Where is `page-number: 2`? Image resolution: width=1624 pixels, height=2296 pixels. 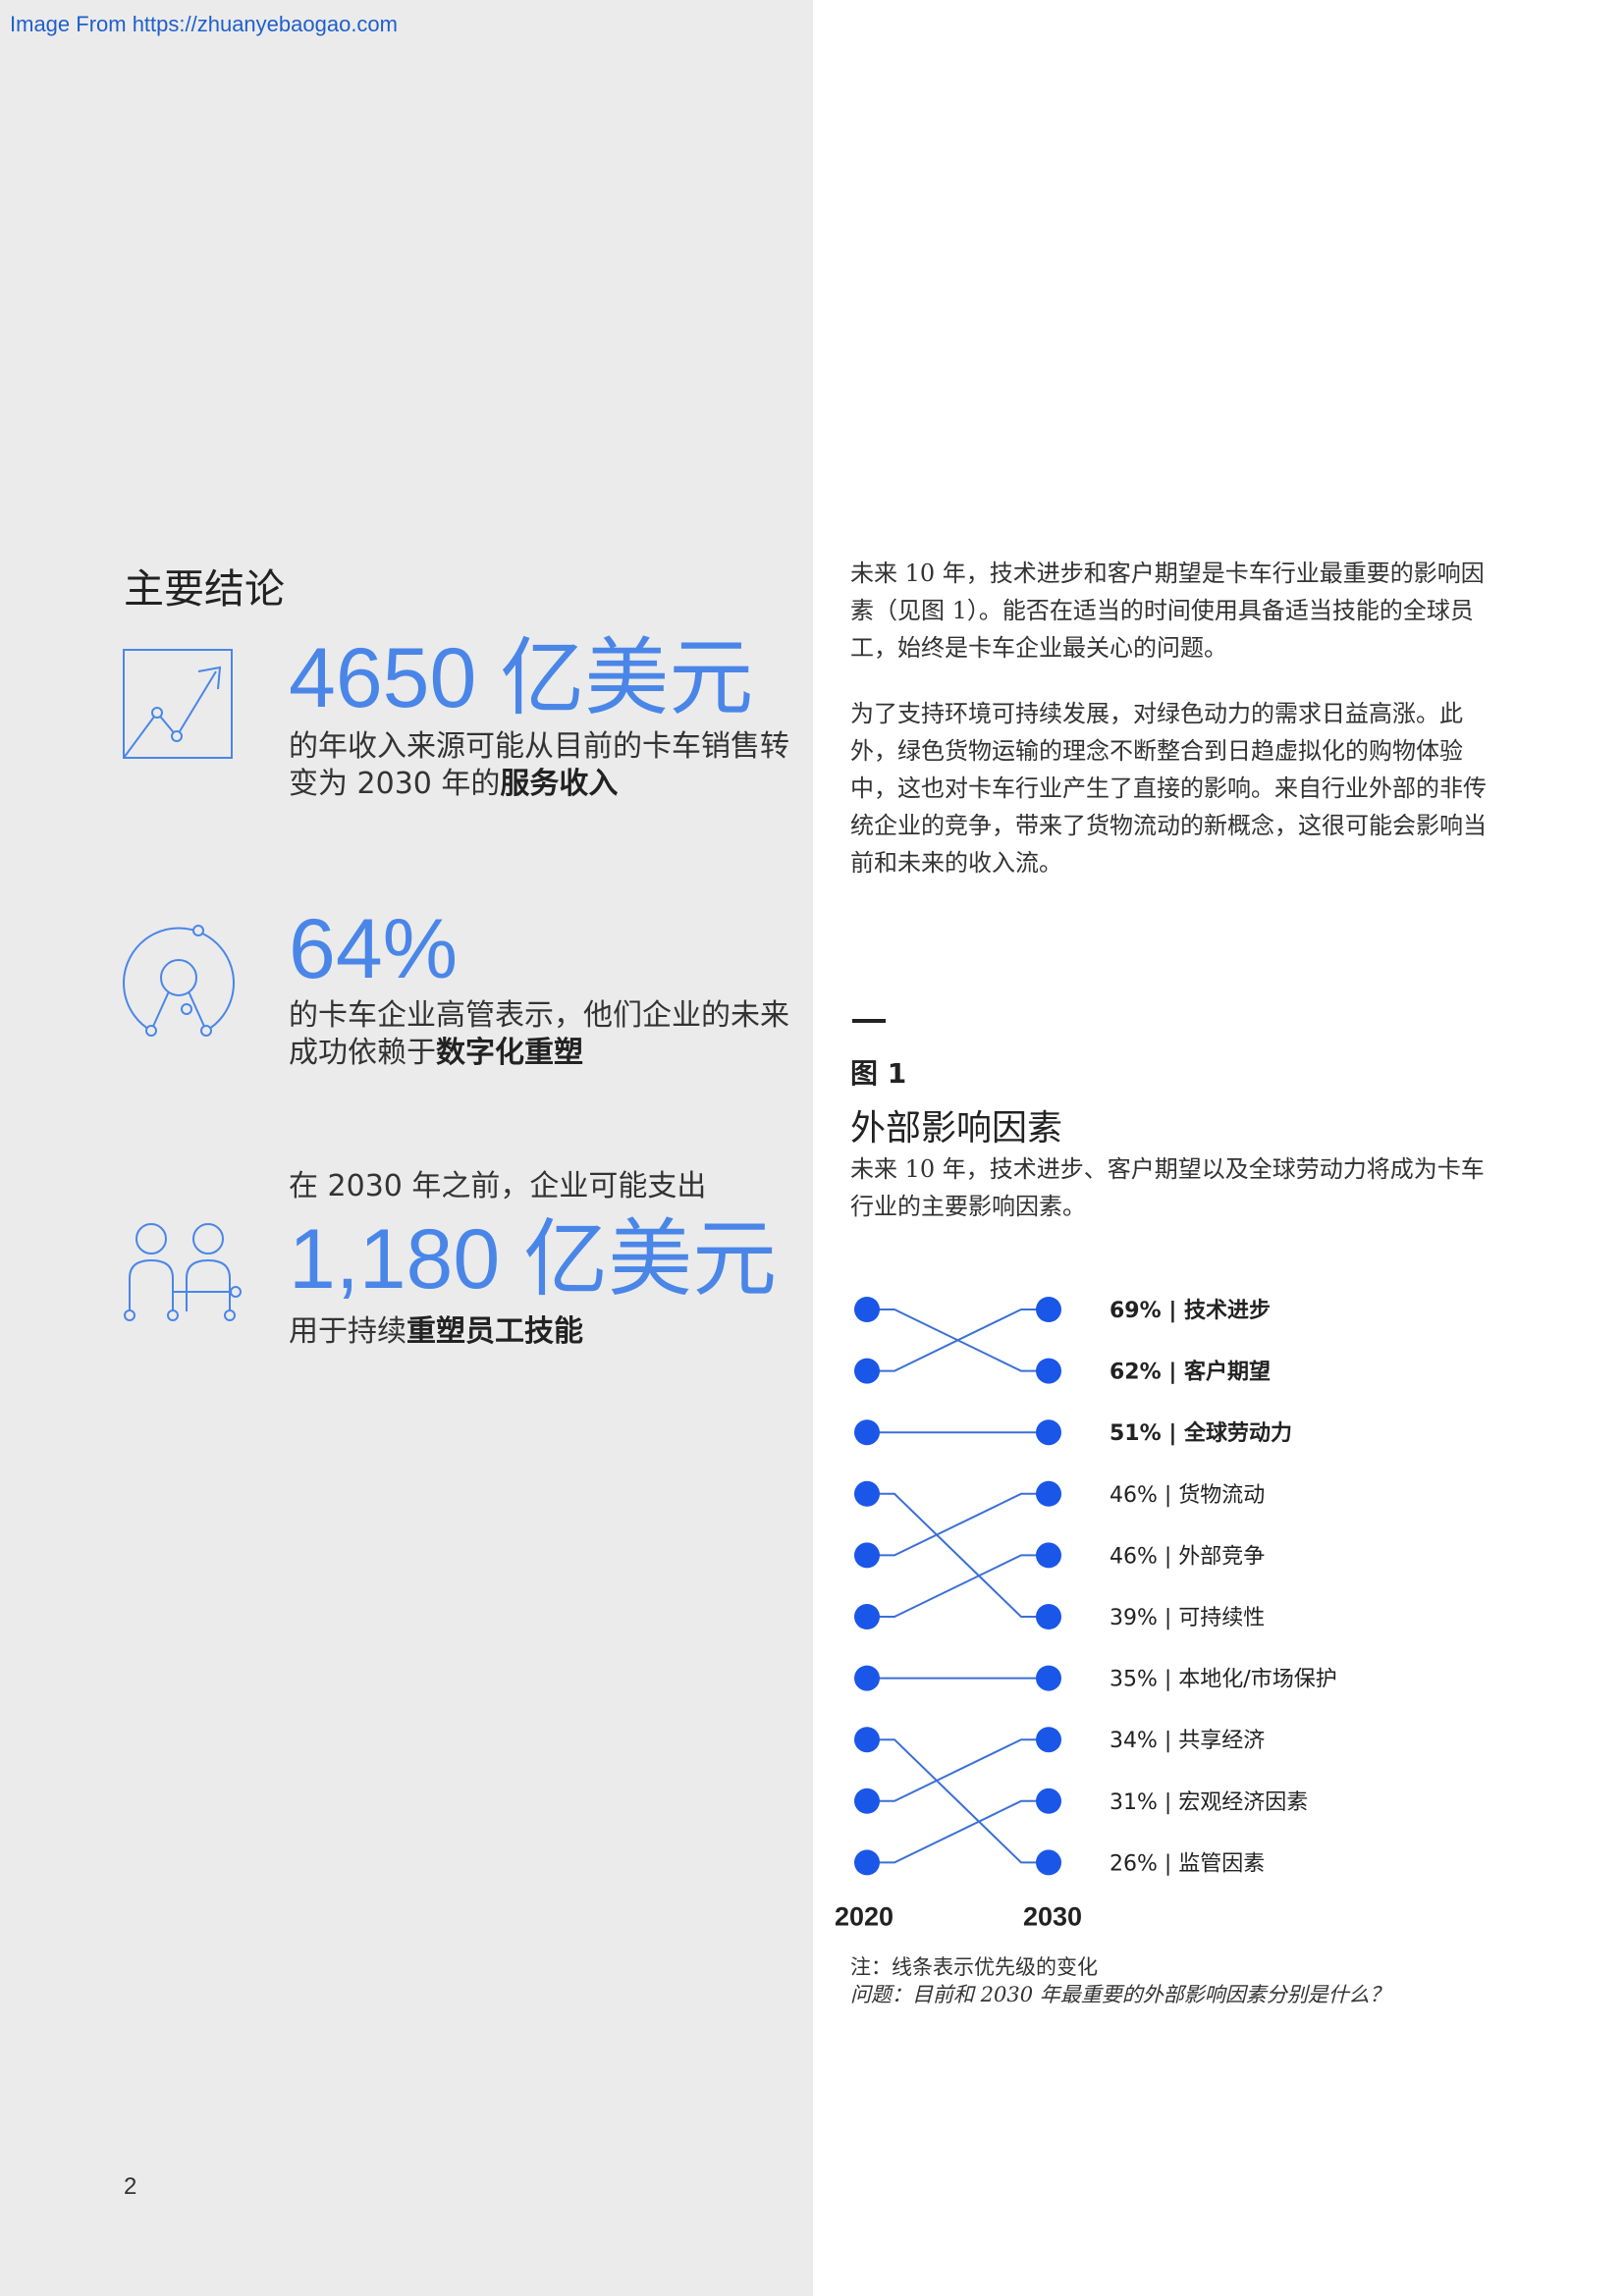 page-number: 2 is located at coordinates (130, 2187).